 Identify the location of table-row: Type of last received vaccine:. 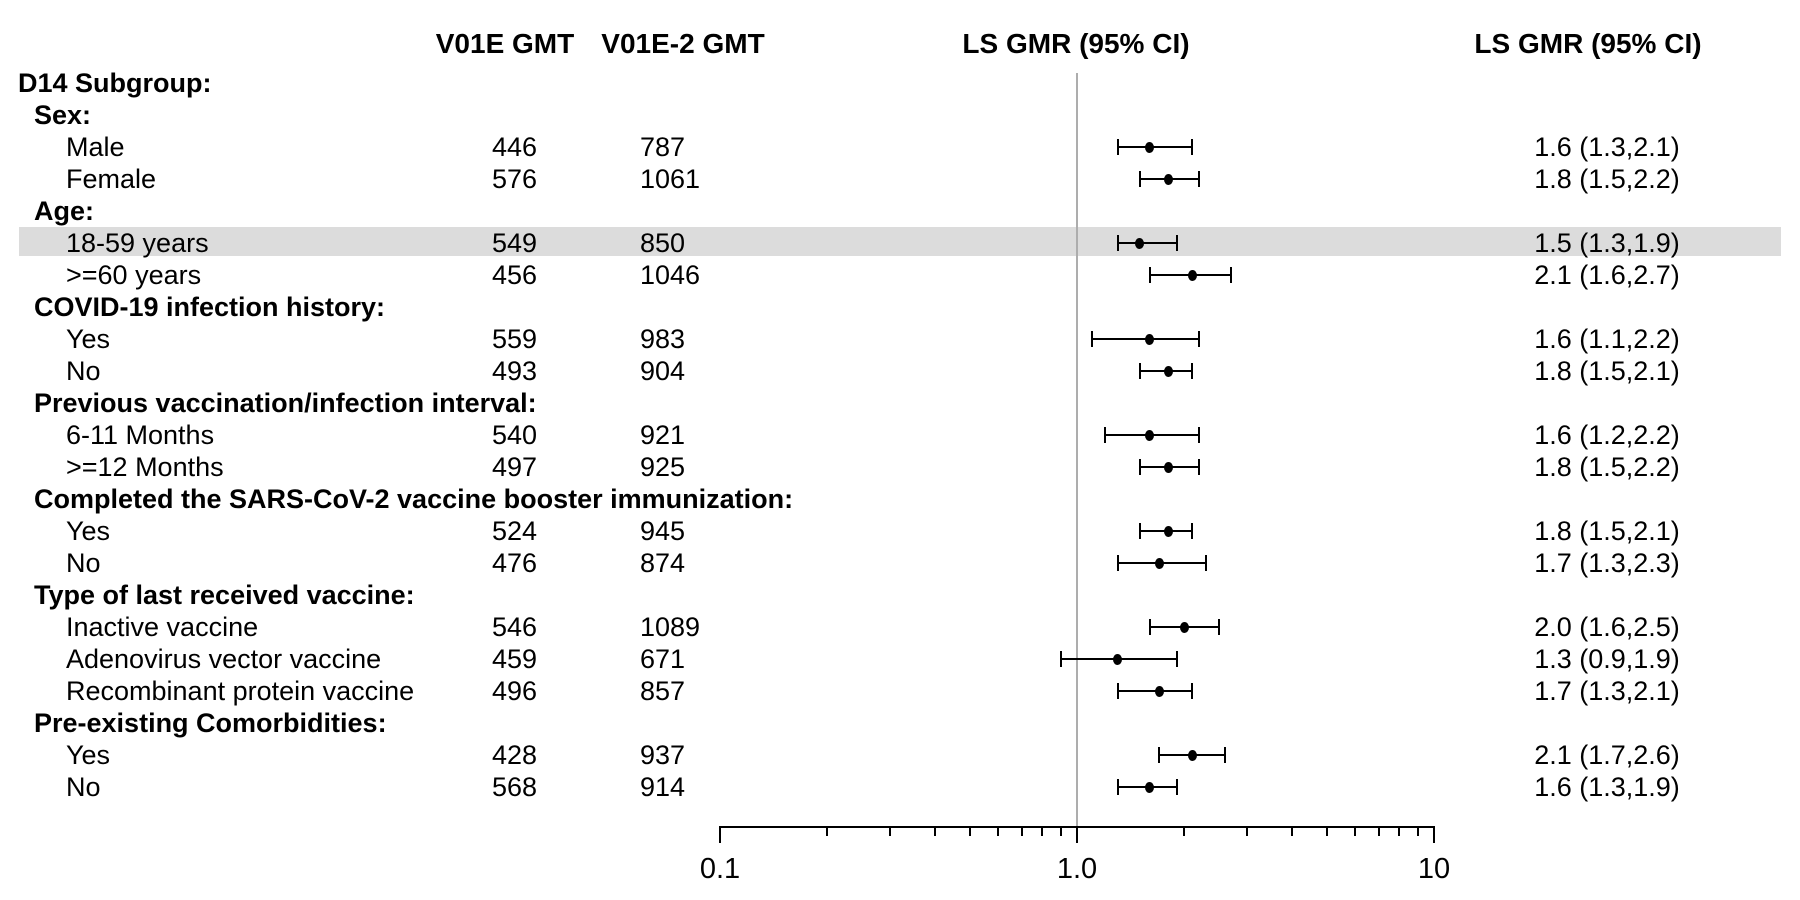
(900, 595).